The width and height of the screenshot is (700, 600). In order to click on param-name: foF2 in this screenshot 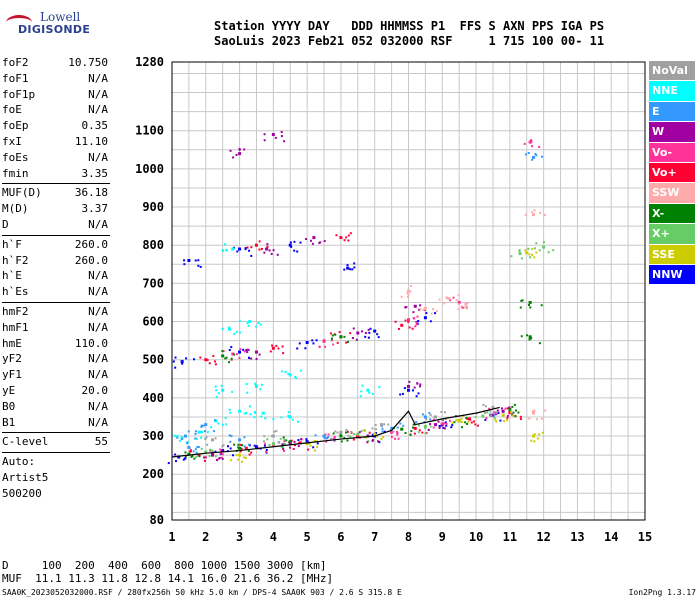, I will do `click(15, 62)`.